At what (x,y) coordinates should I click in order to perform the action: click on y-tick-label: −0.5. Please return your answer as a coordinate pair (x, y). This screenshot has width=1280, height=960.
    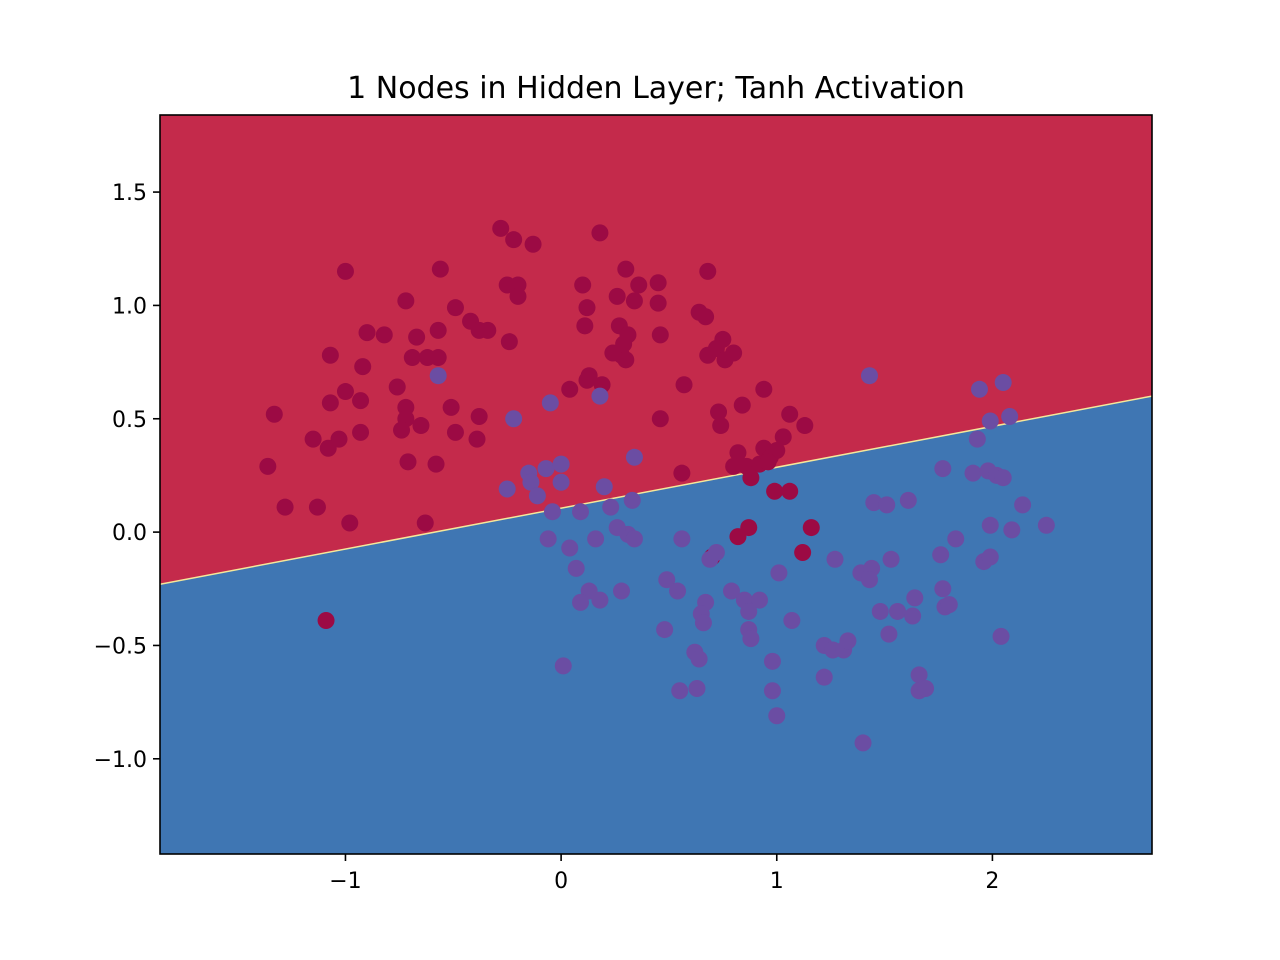
    Looking at the image, I should click on (120, 646).